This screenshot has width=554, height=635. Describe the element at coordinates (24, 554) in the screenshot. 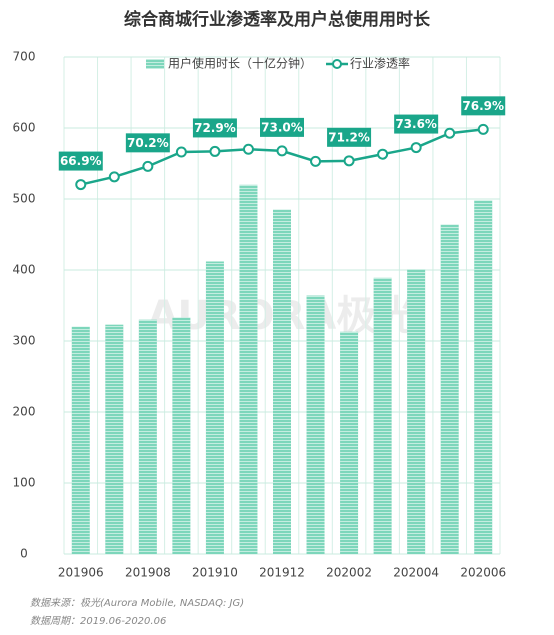

I see `y-tick-label: 0` at that location.